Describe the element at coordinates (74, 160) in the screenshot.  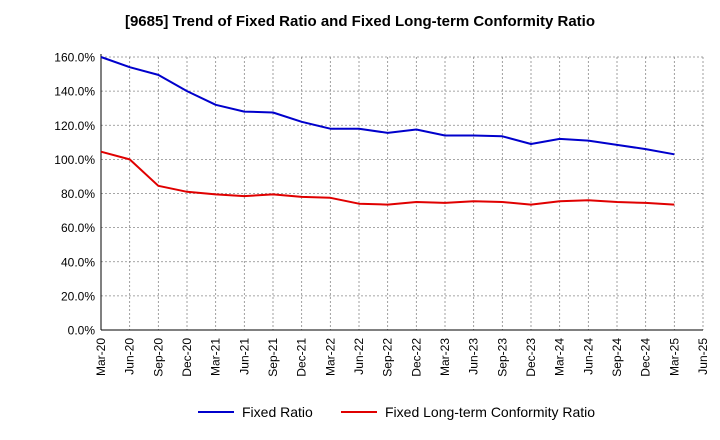
I see `y-tick-label: 100.0%` at that location.